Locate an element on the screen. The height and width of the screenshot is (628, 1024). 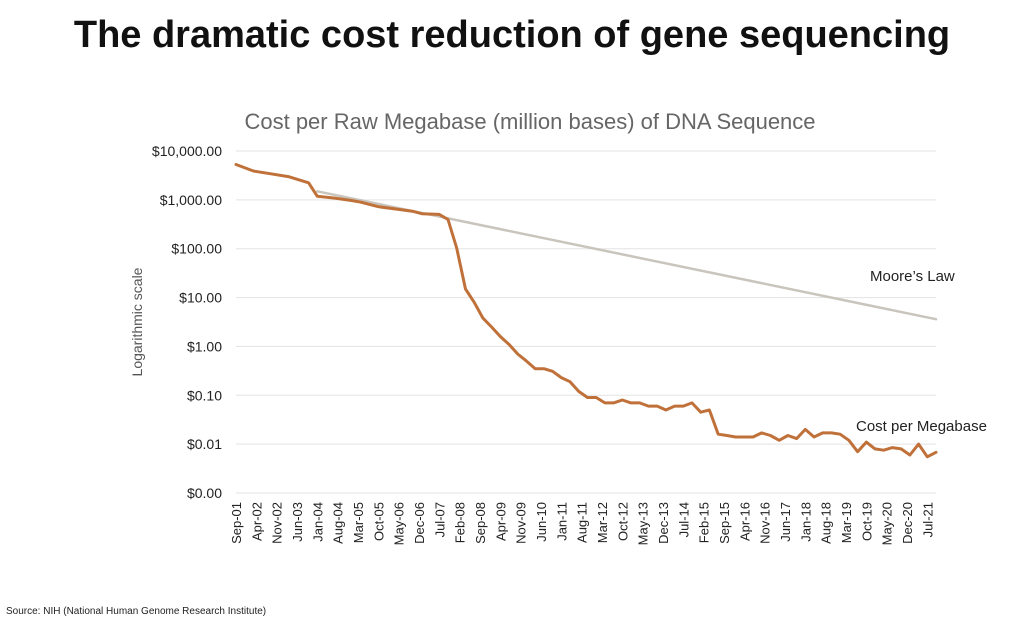
x-tick-label: Dec-20 is located at coordinates (907, 523).